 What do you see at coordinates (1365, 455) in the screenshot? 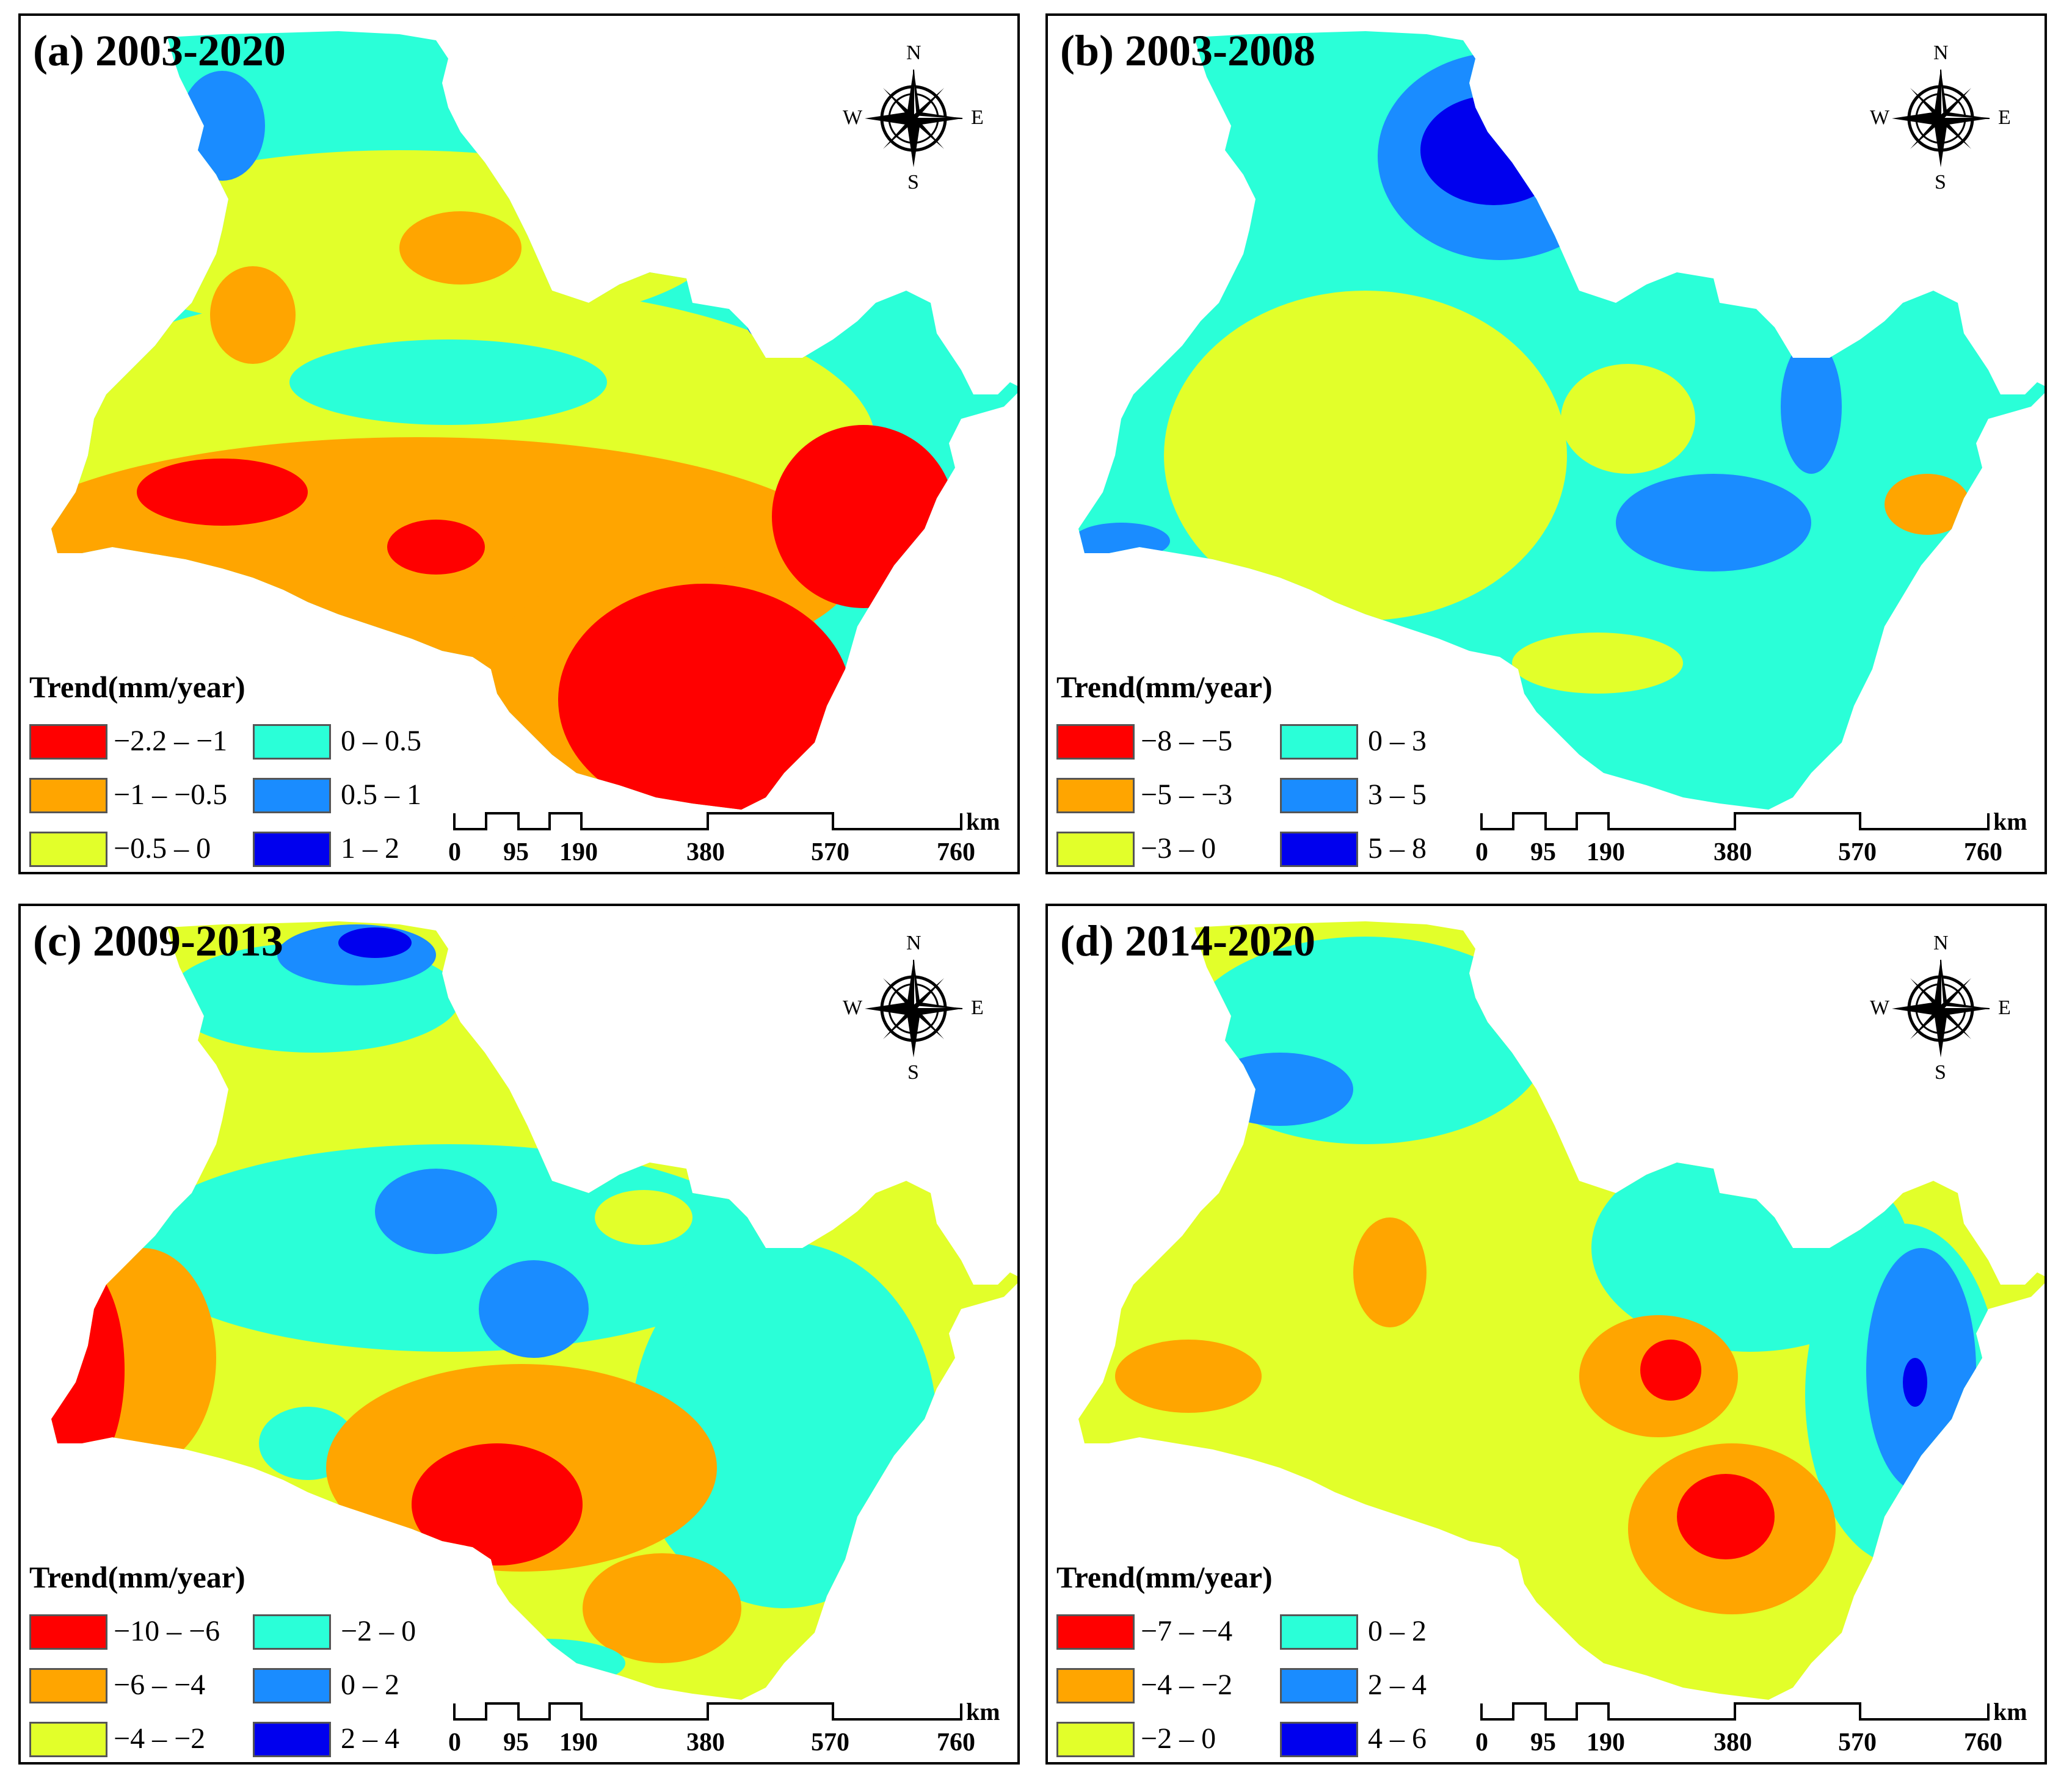
I see `zone-yellow-west` at bounding box center [1365, 455].